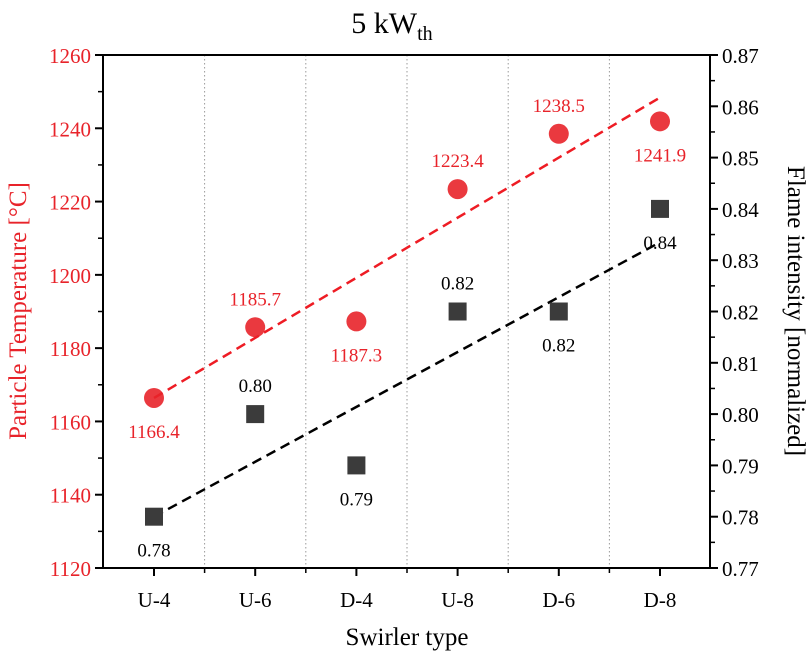  What do you see at coordinates (70, 349) in the screenshot?
I see `left-tick-label: 1180` at bounding box center [70, 349].